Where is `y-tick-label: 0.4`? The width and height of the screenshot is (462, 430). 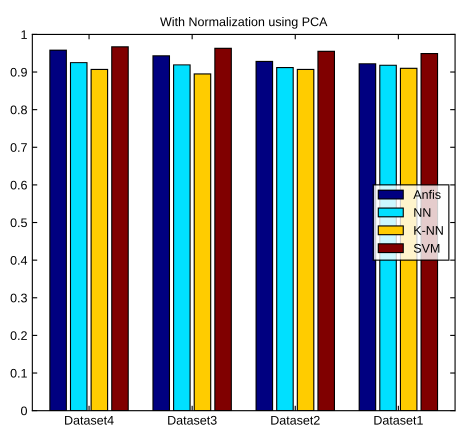 y-tick-label: 0.4 is located at coordinates (19, 260).